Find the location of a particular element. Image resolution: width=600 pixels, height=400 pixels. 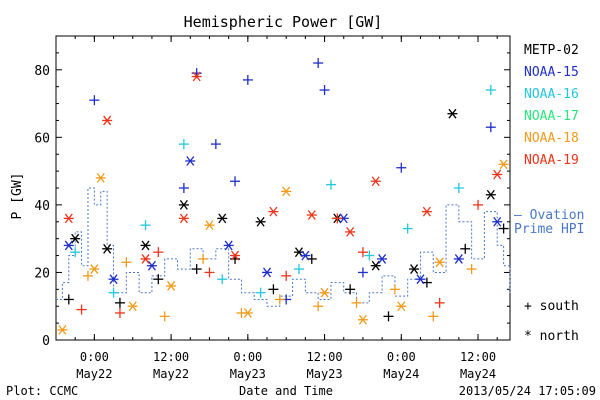

chart-title: Hemispheric Power [GW] is located at coordinates (283, 22).